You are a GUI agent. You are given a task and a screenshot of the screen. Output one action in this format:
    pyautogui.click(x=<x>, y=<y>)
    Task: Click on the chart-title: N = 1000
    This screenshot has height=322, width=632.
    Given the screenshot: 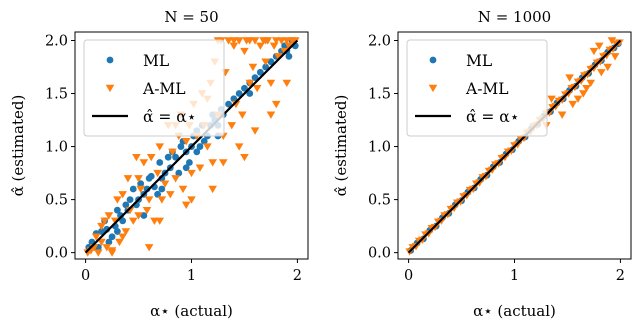 What is the action you would take?
    pyautogui.click(x=514, y=17)
    